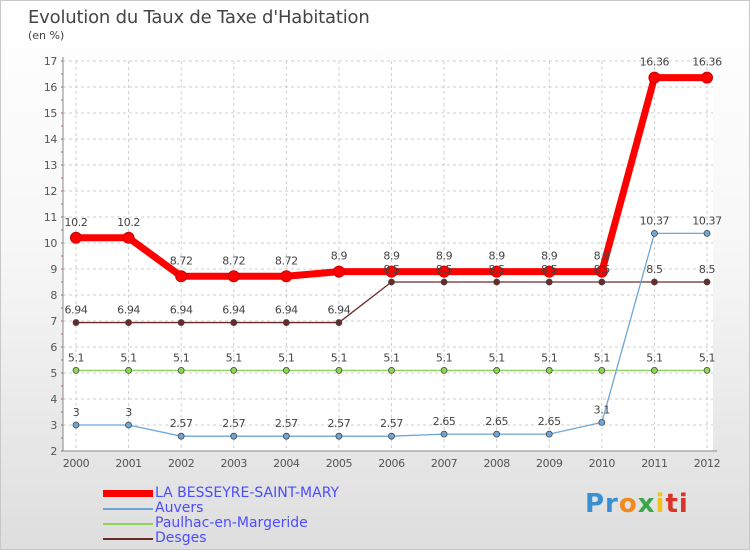 This screenshot has width=750, height=551. What do you see at coordinates (234, 463) in the screenshot?
I see `x-tick-label: 2003` at bounding box center [234, 463].